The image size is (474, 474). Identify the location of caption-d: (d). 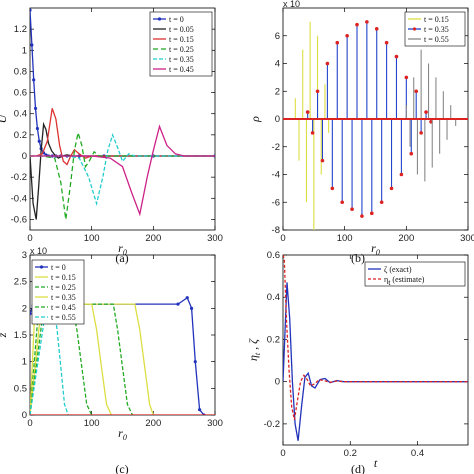
(358, 468).